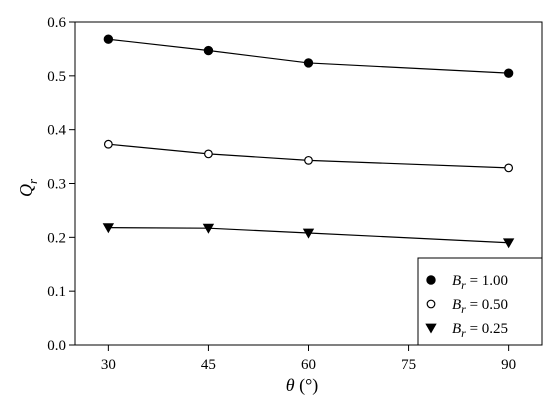 This screenshot has width=550, height=407. I want to click on y-tick-label: 0.6, so click(56, 23).